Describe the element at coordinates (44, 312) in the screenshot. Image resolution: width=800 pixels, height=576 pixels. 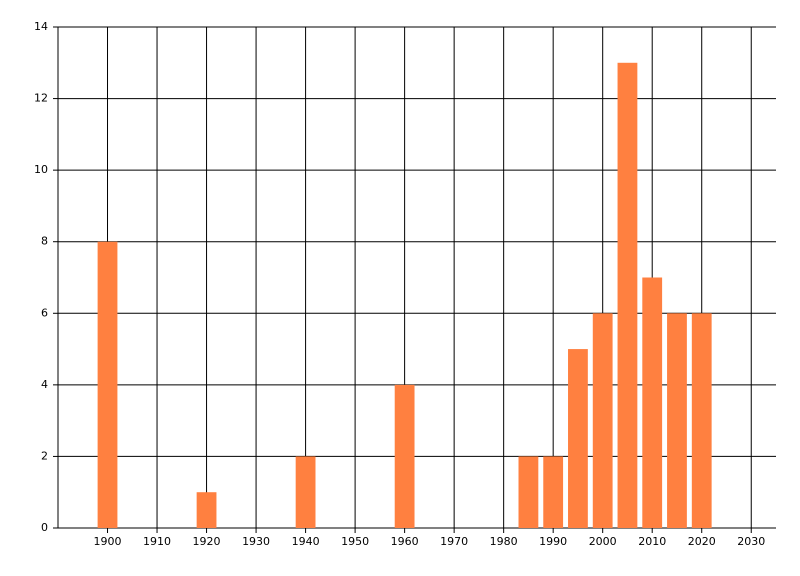
I see `y-tick-label: 6` at that location.